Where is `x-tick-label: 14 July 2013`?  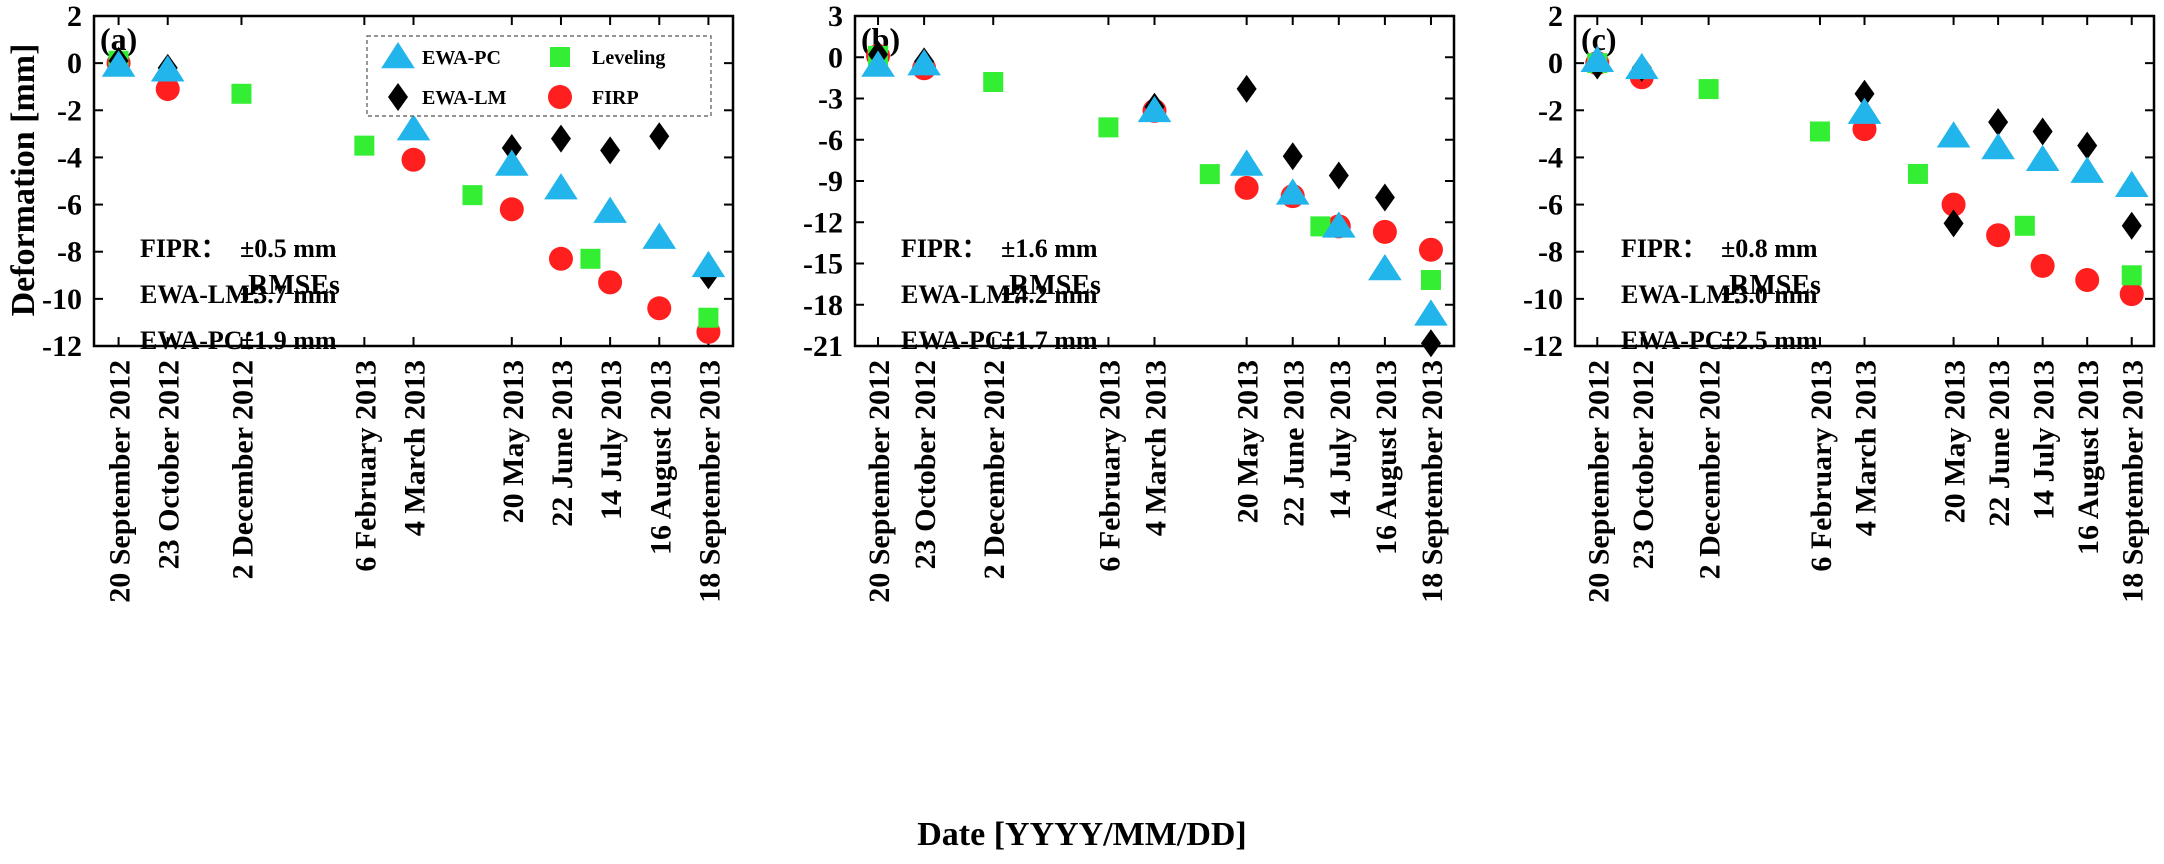 x-tick-label: 14 July 2013 is located at coordinates (2044, 440).